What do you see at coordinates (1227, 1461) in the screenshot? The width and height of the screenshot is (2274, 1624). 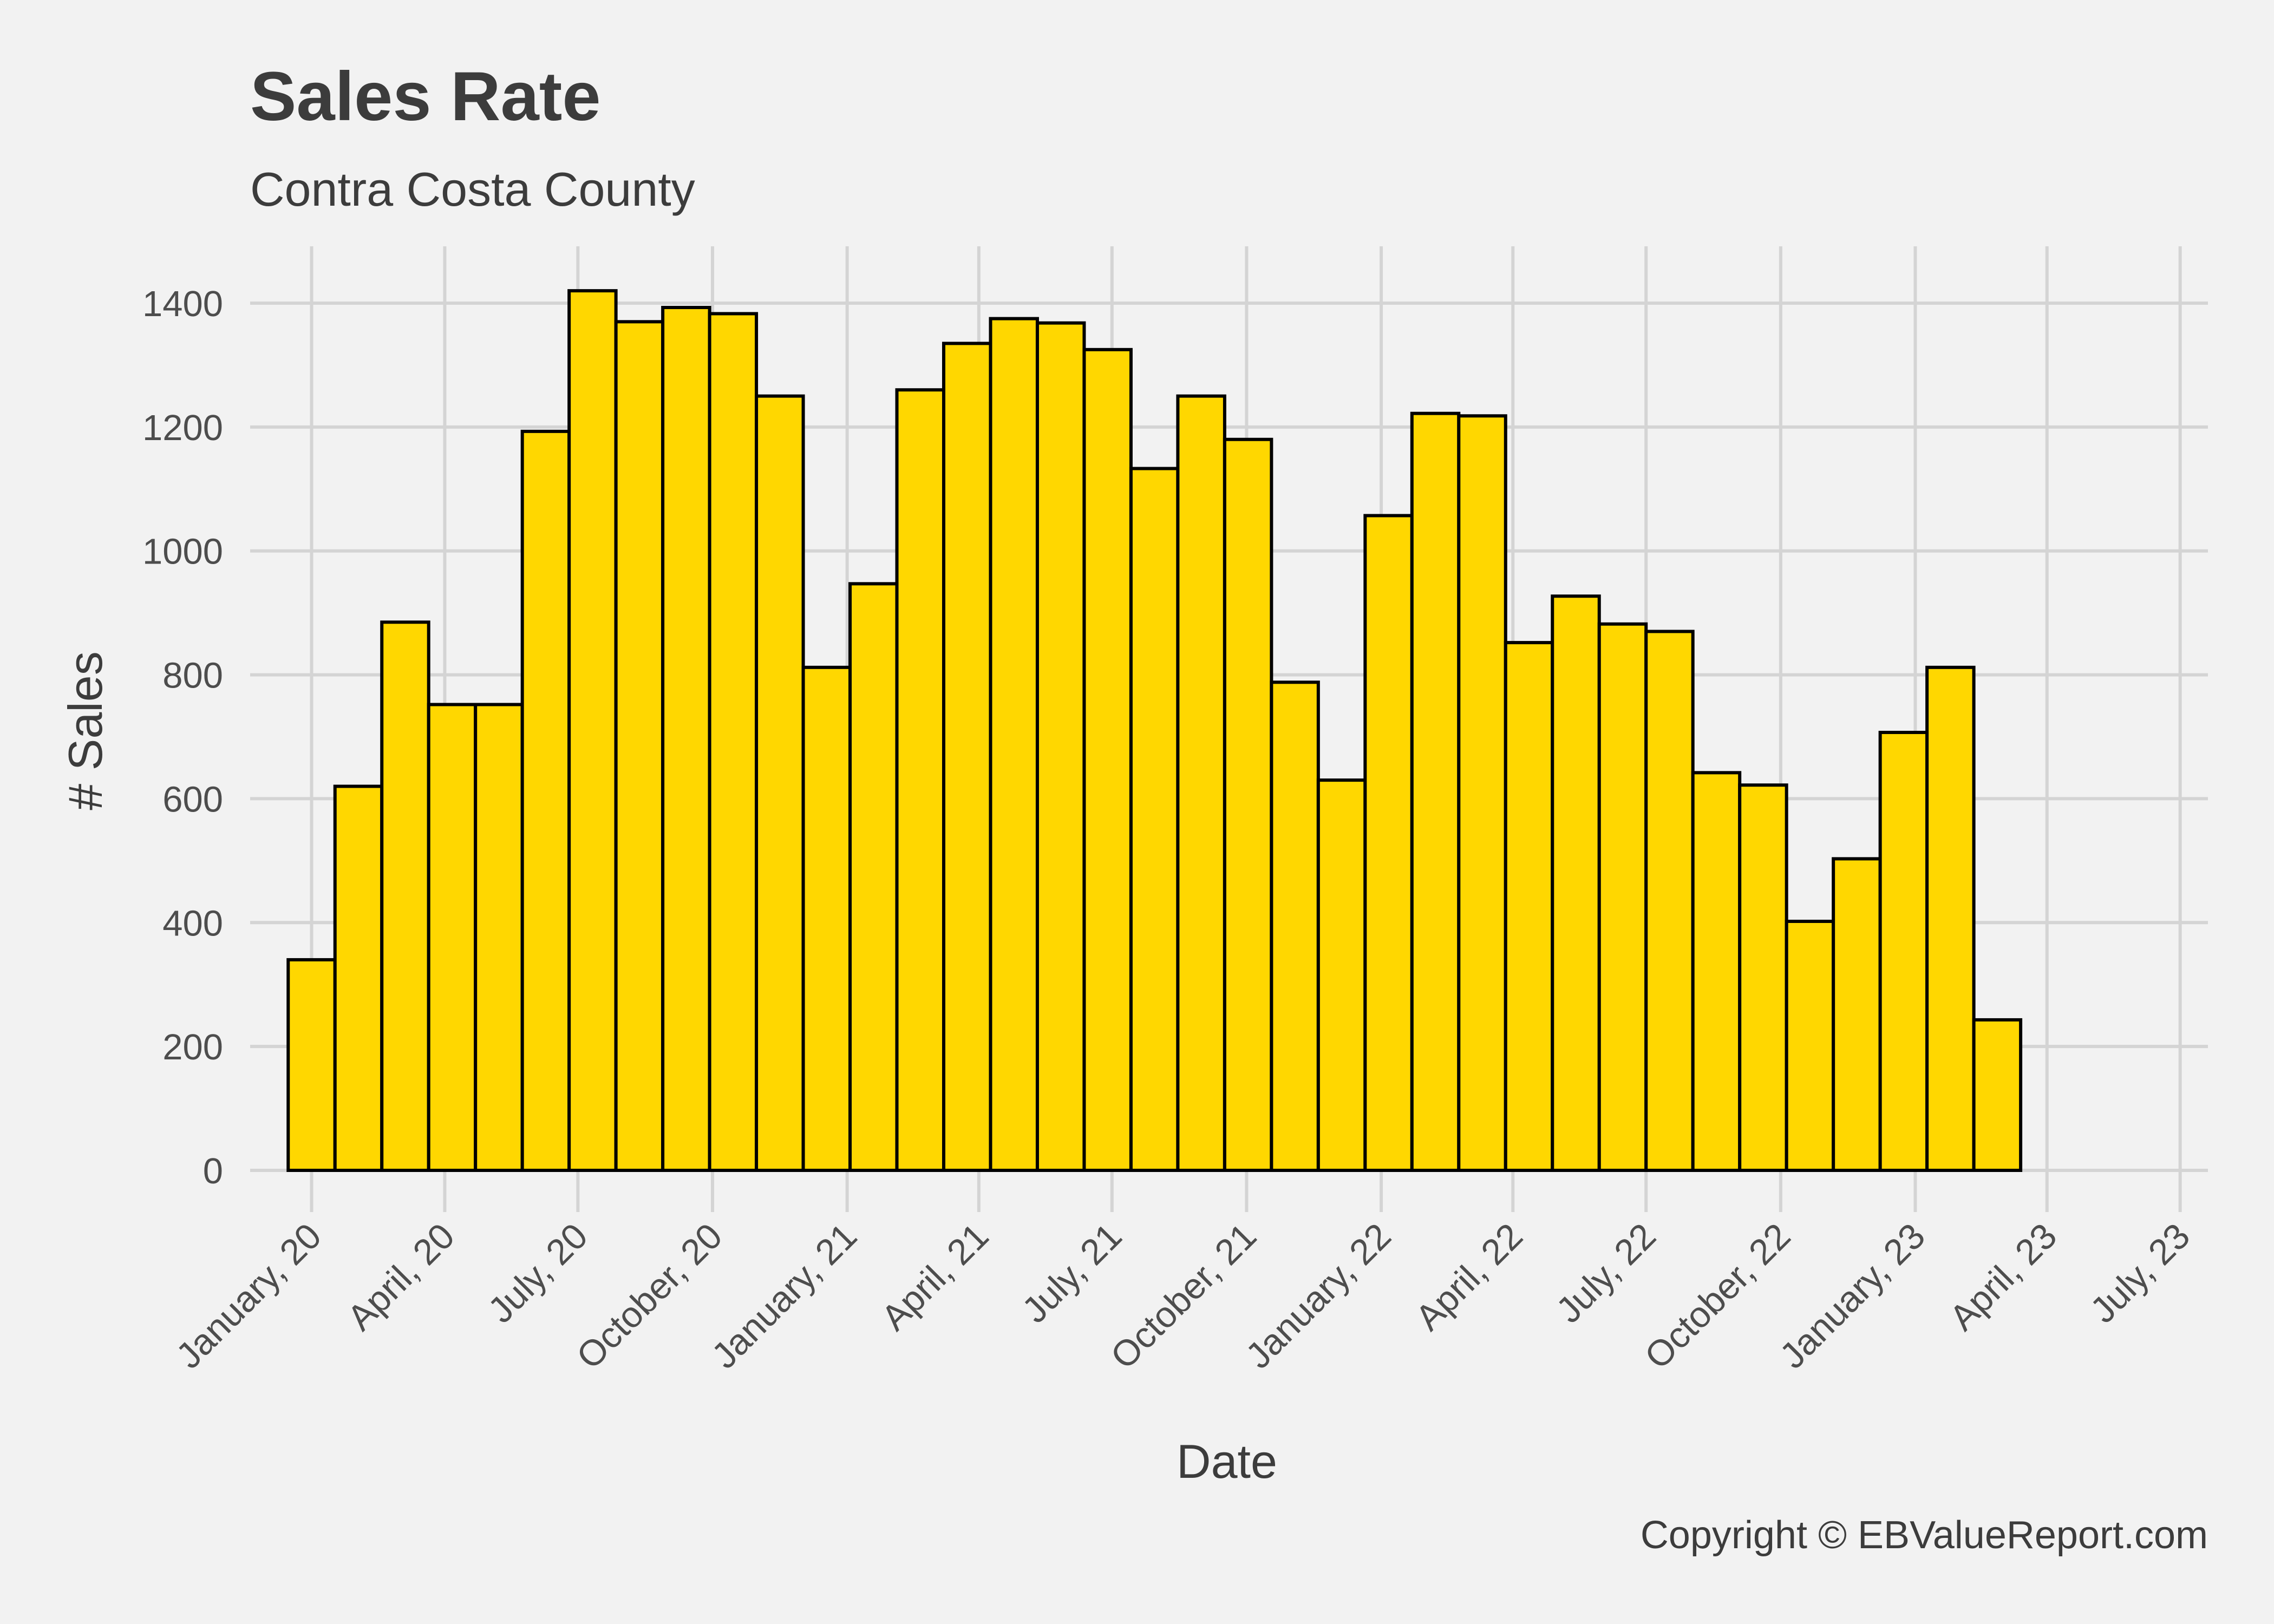 I see `x-axis-title: Date` at bounding box center [1227, 1461].